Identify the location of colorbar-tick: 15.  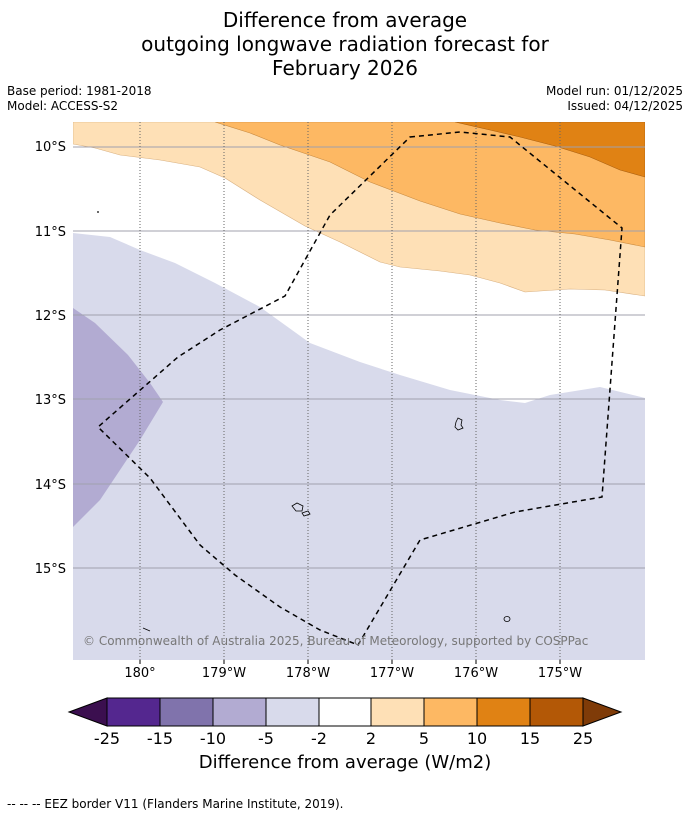
(530, 738).